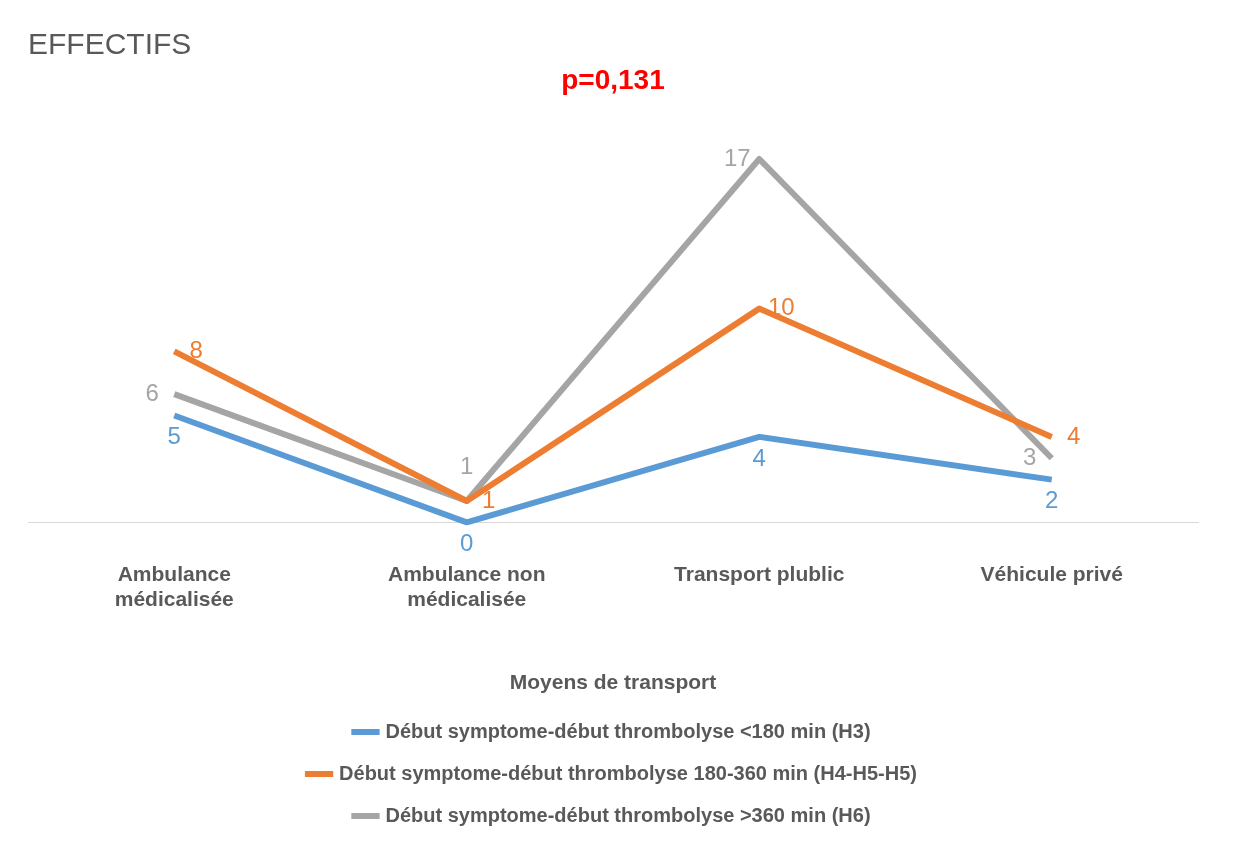 This screenshot has width=1236, height=854. I want to click on data-label: 5, so click(174, 436).